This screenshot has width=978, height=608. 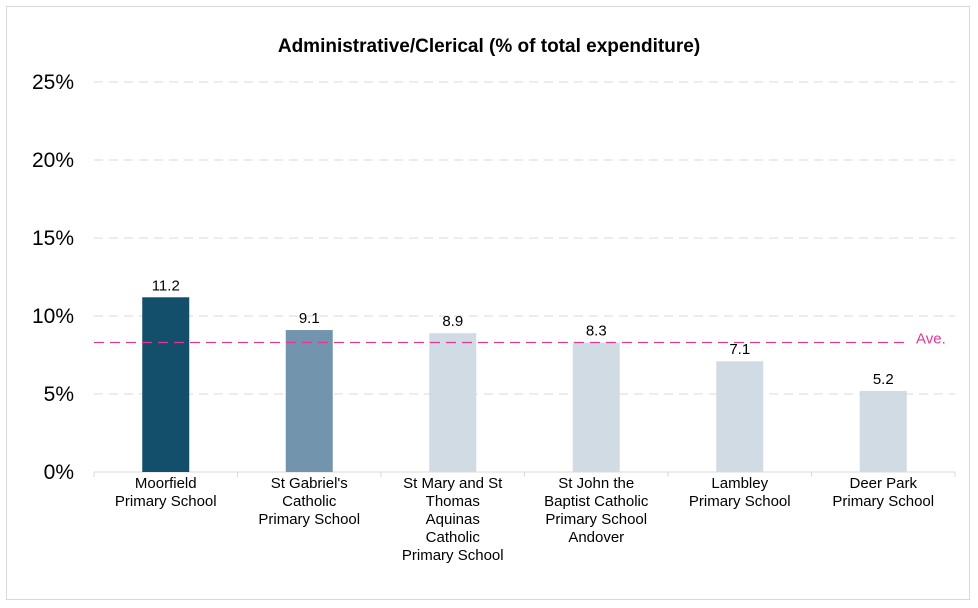 I want to click on average-label: Ave., so click(x=931, y=339).